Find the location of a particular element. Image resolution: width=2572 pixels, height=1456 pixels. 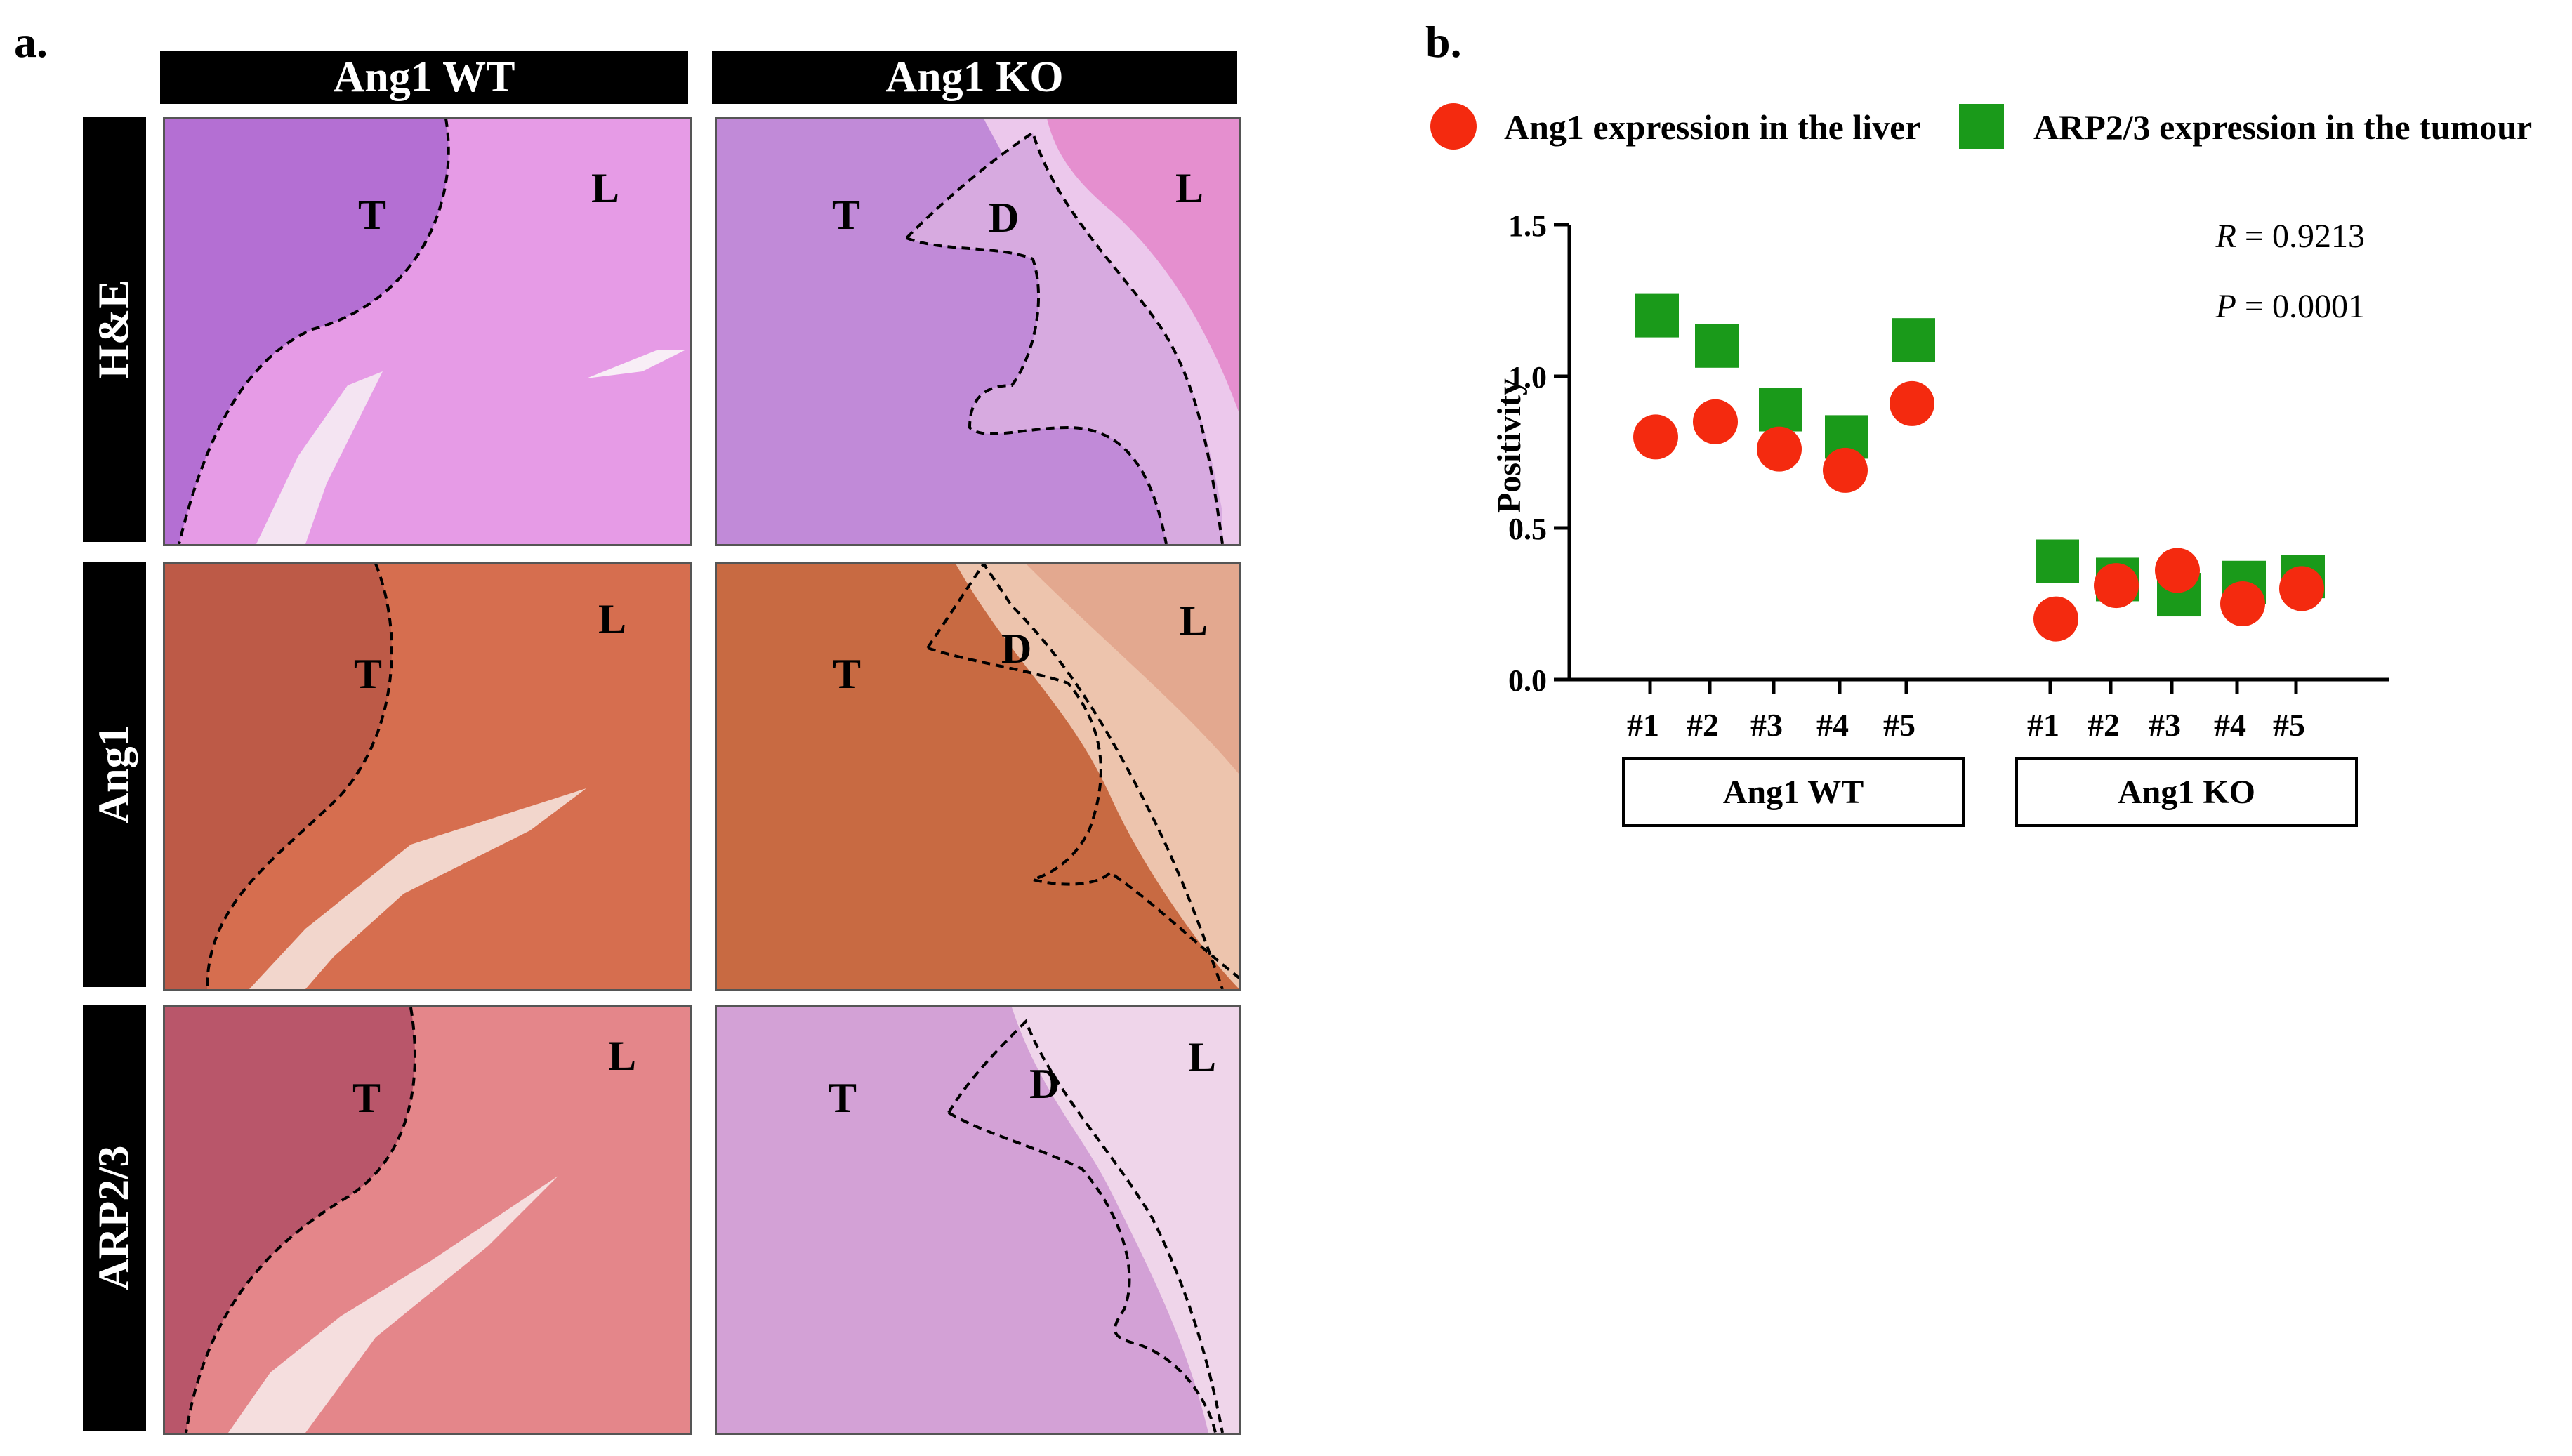

label-liver-he-wt: L is located at coordinates (605, 188).